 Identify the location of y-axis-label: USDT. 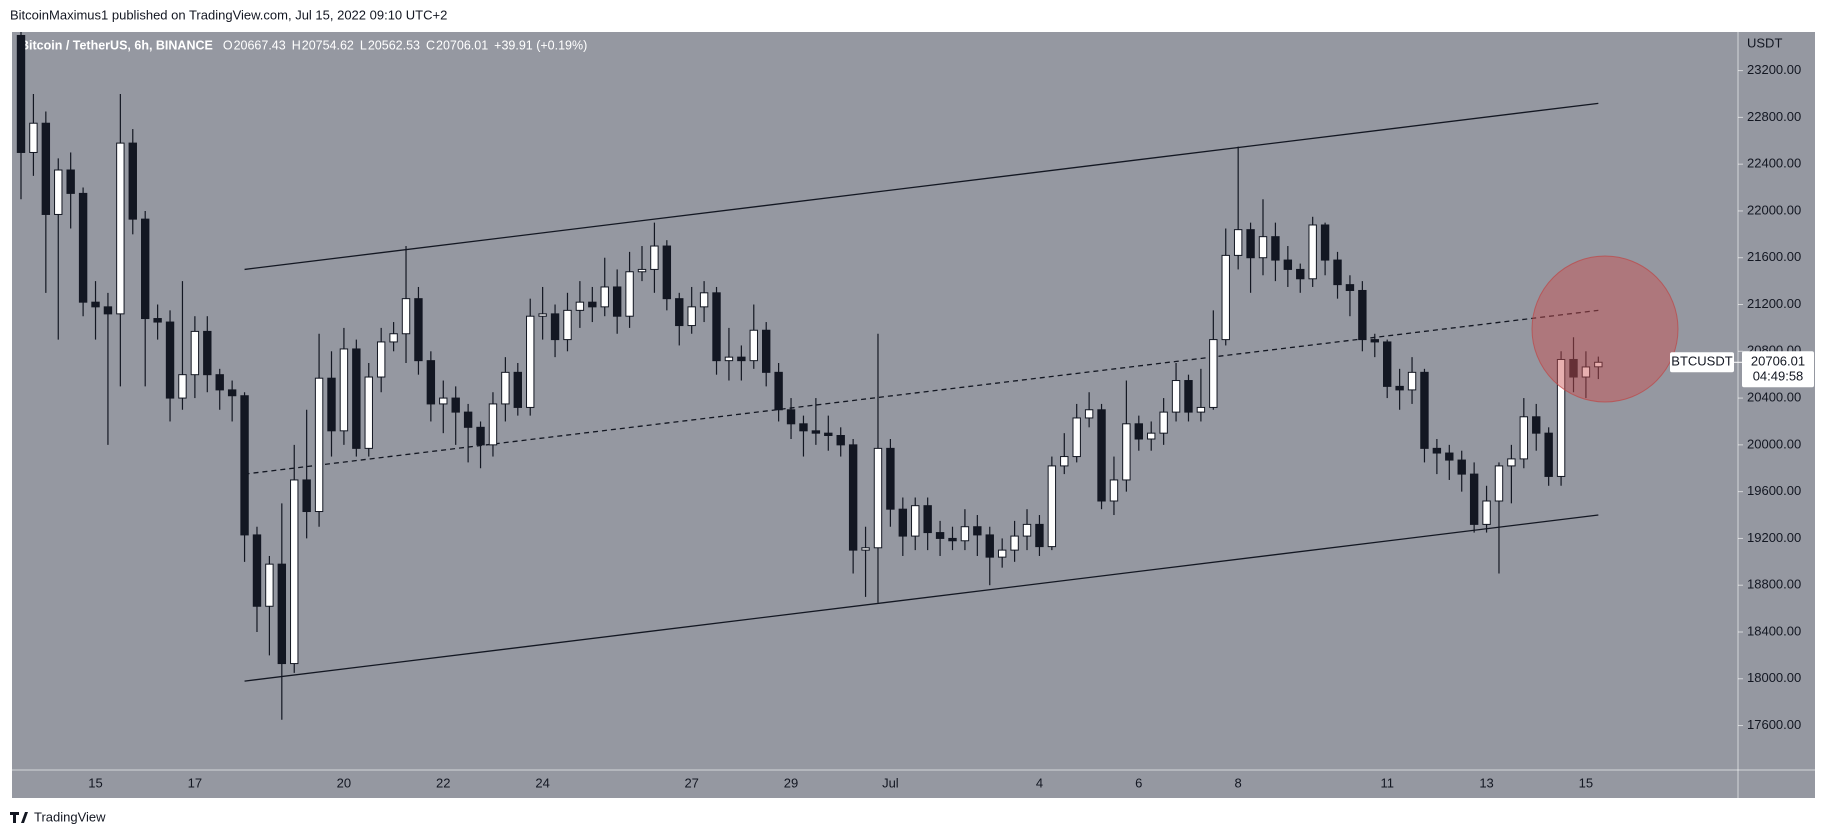
(1764, 42).